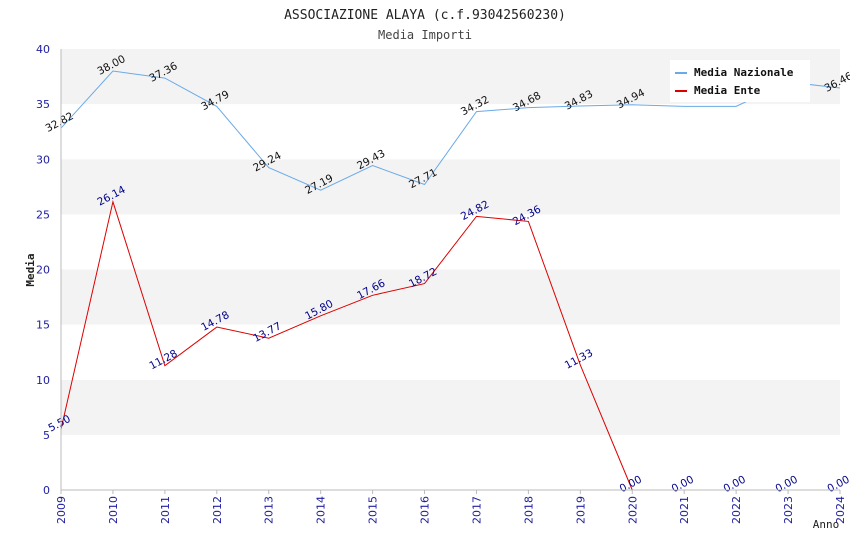  Describe the element at coordinates (43, 380) in the screenshot. I see `y-tick-label: 10` at that location.